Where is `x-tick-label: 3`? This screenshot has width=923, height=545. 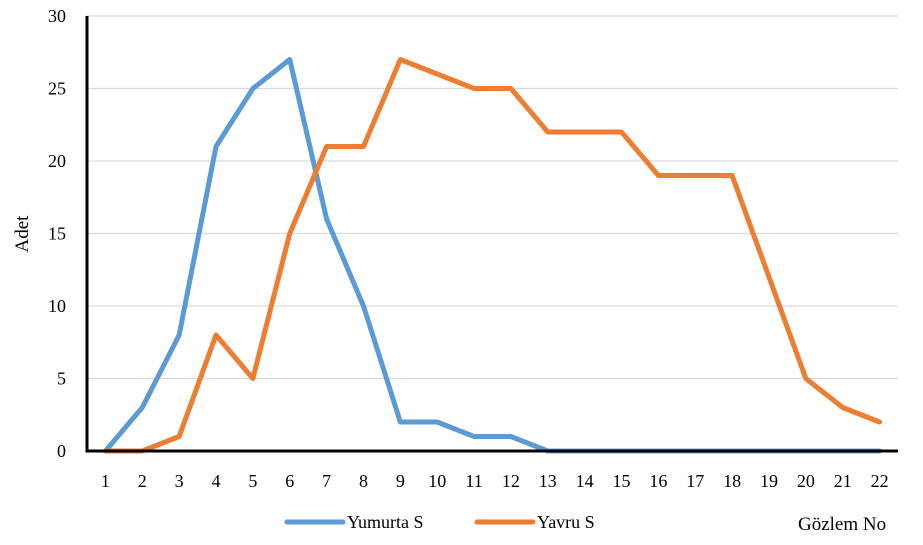 x-tick-label: 3 is located at coordinates (179, 481).